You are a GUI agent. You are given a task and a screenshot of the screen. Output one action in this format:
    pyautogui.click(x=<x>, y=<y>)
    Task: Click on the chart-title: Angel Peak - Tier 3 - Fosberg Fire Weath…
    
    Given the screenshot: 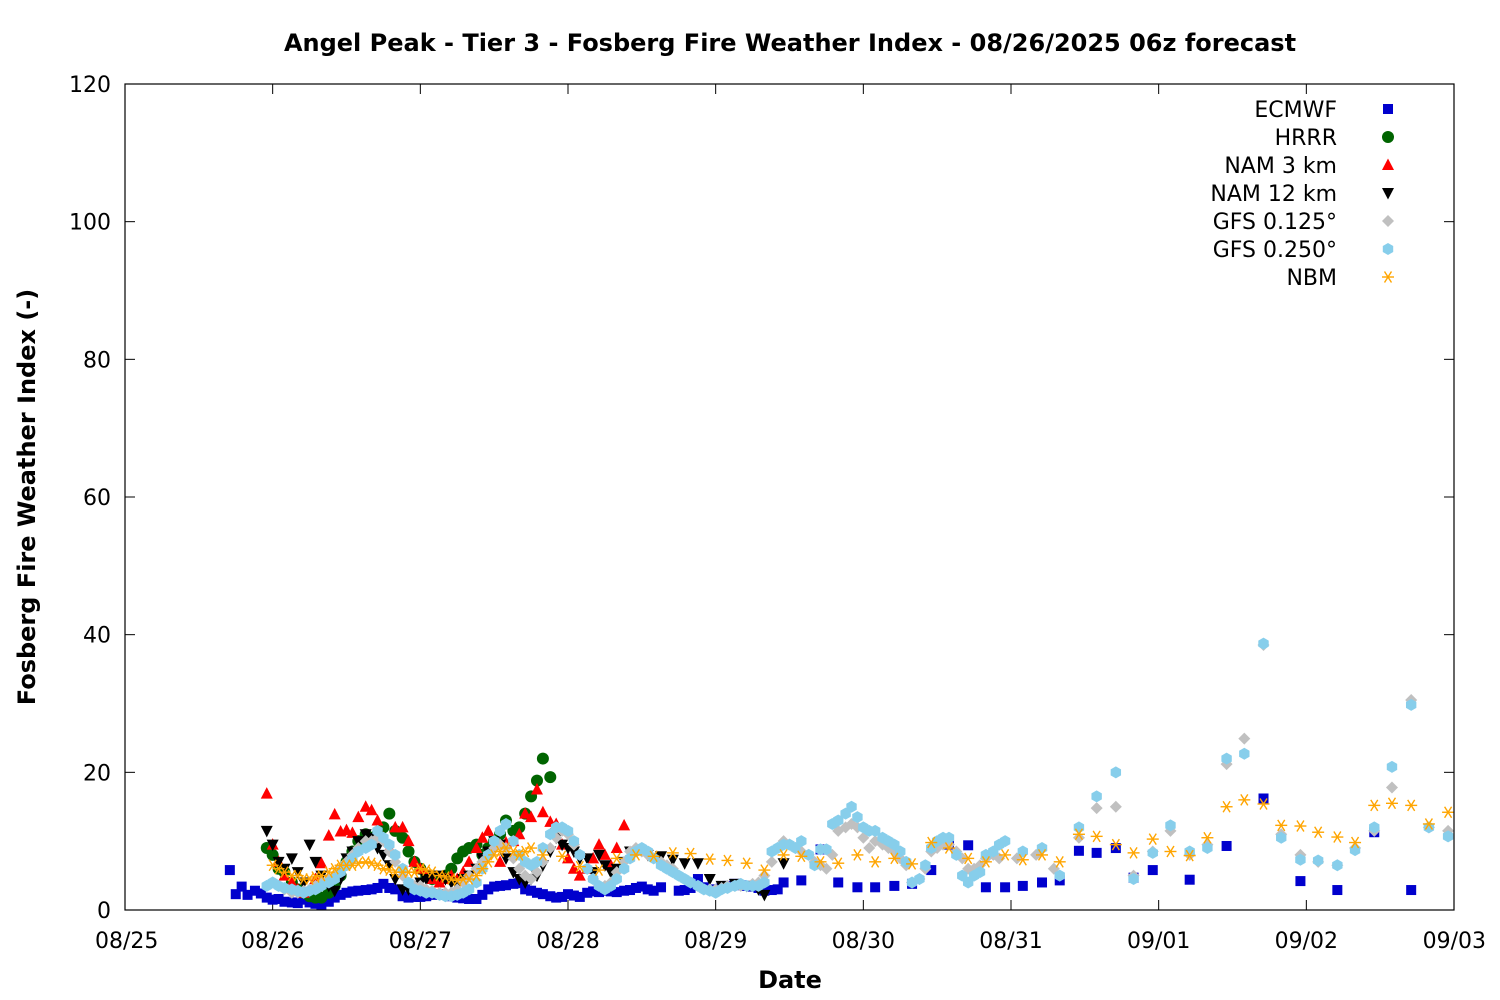 What is the action you would take?
    pyautogui.click(x=790, y=43)
    